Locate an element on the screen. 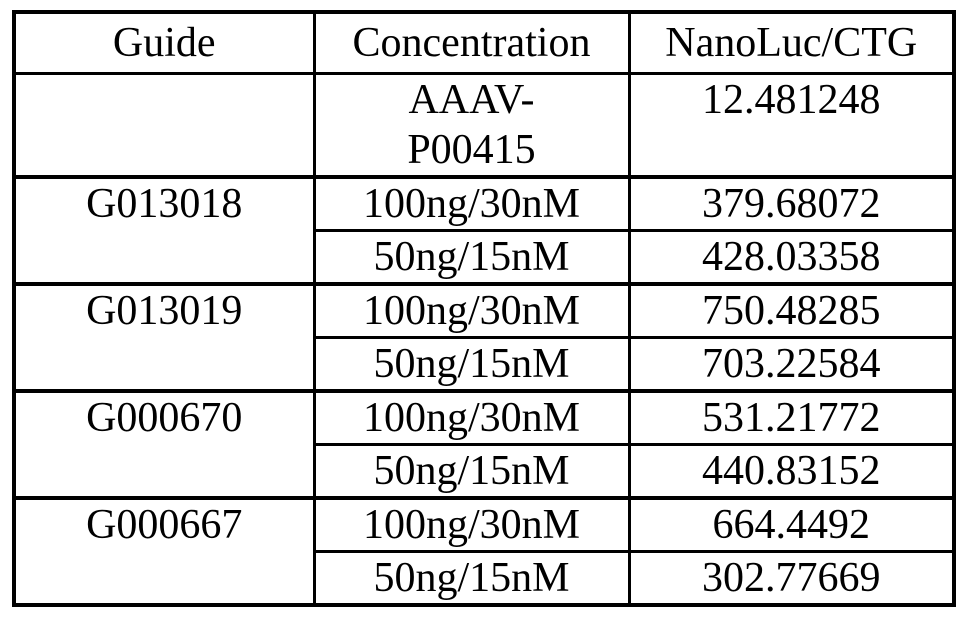  guide-cell is located at coordinates (164, 125).